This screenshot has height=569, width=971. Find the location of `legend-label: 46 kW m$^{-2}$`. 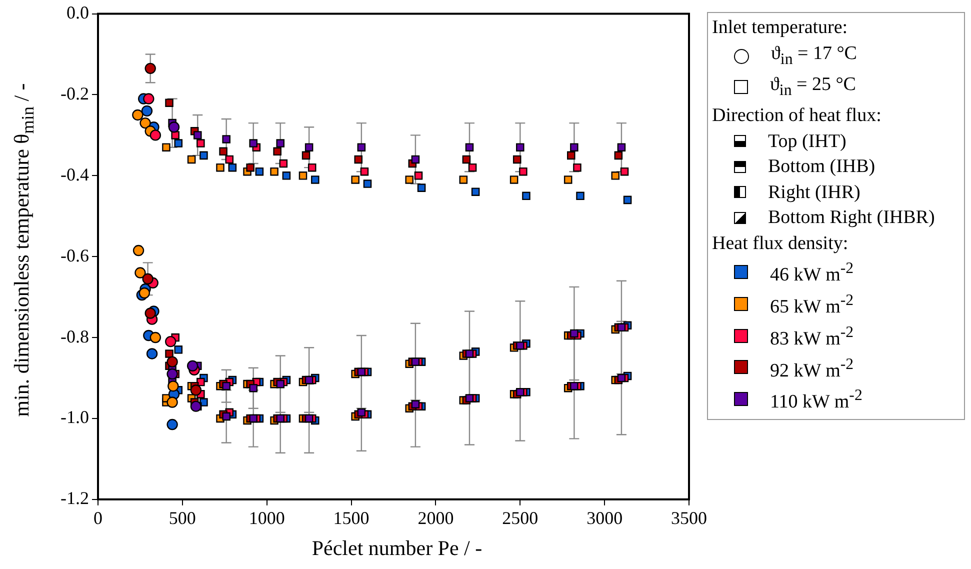

legend-label: 46 kW m$^{-2}$ is located at coordinates (812, 273).